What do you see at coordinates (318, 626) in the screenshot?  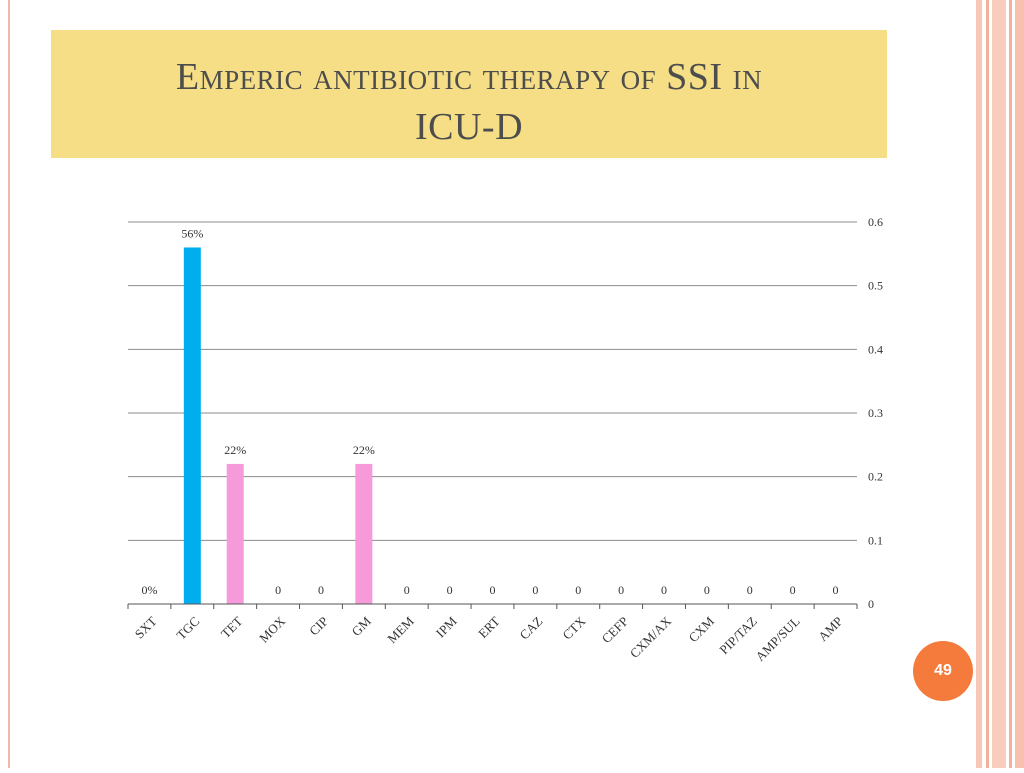 I see `x-tick-label: CIP` at bounding box center [318, 626].